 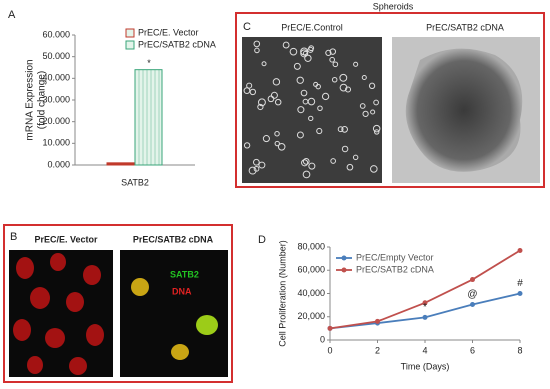 I want to click on x-tick-label: SATB2, so click(x=135, y=182).